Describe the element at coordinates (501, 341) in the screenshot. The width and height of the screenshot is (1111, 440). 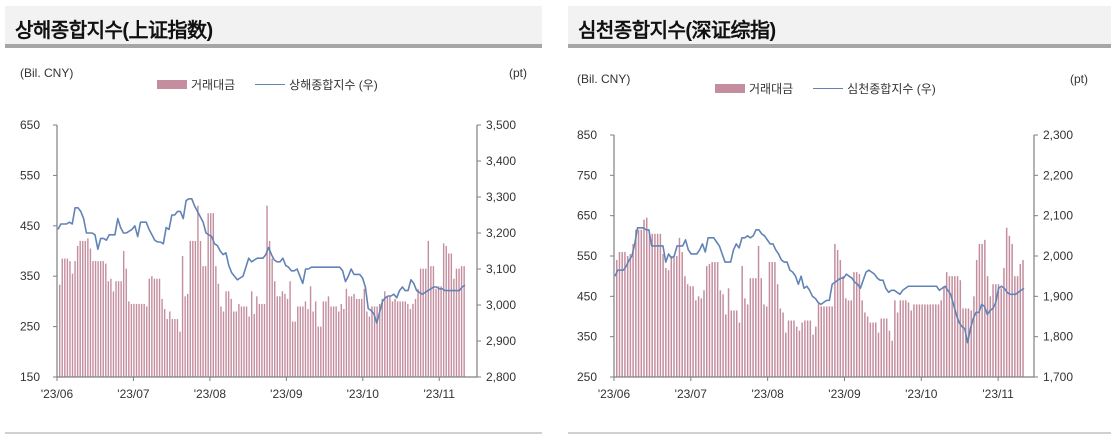
I see `right-tick-label: 2,900` at that location.